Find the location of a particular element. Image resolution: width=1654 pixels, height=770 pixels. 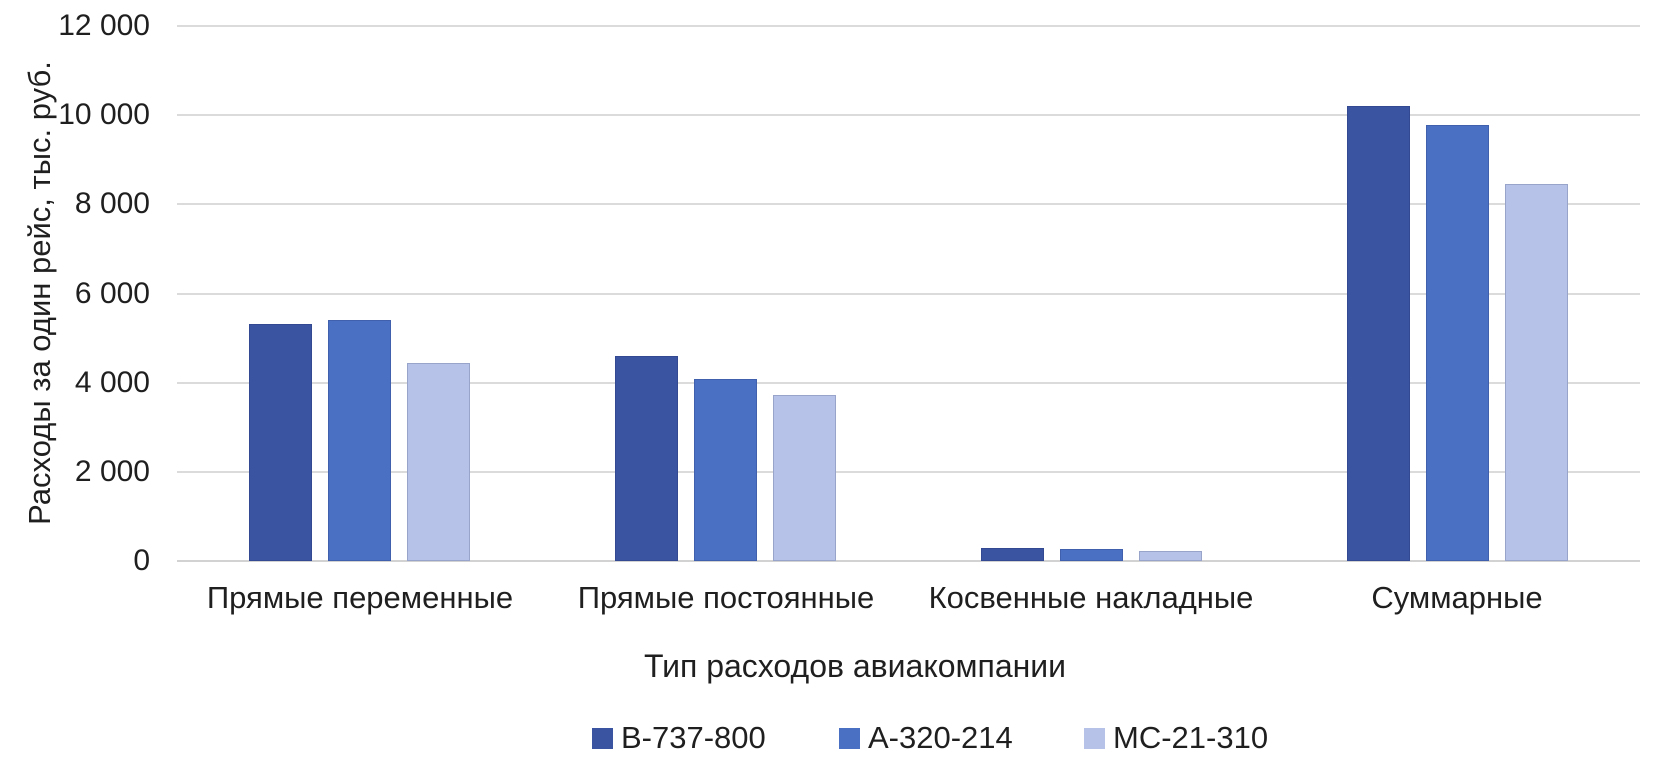

legend-item-a-320-214: A-320-214 is located at coordinates (926, 738).